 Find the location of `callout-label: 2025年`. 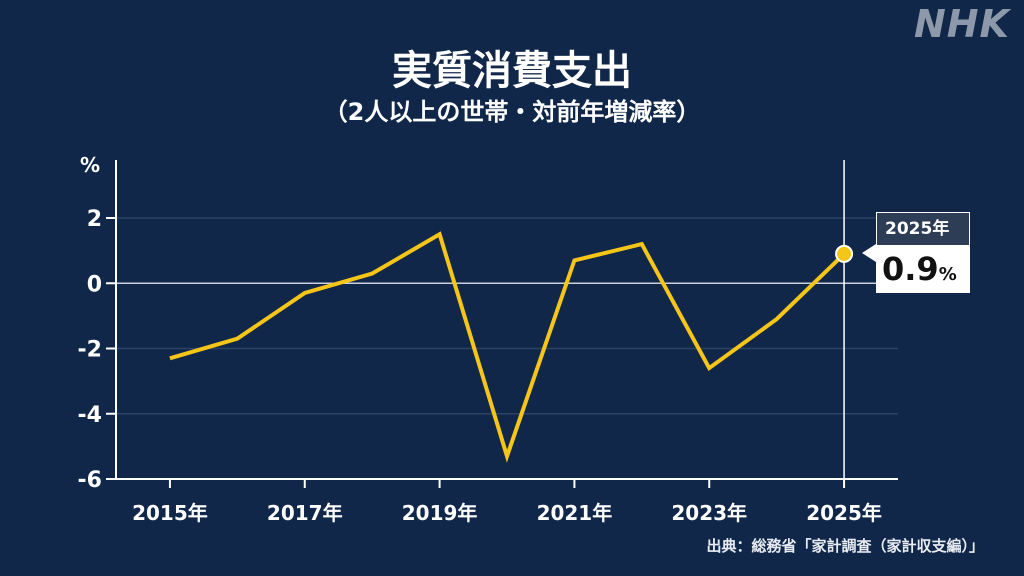

callout-label: 2025年 is located at coordinates (923, 228).